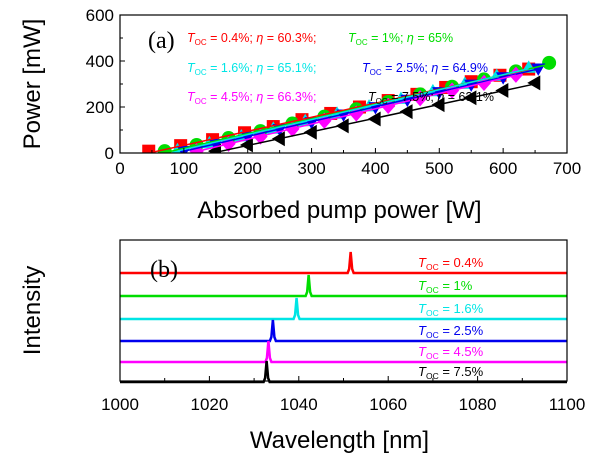 The image size is (590, 461). What do you see at coordinates (100, 61) in the screenshot?
I see `y-tick-label: 400` at bounding box center [100, 61].